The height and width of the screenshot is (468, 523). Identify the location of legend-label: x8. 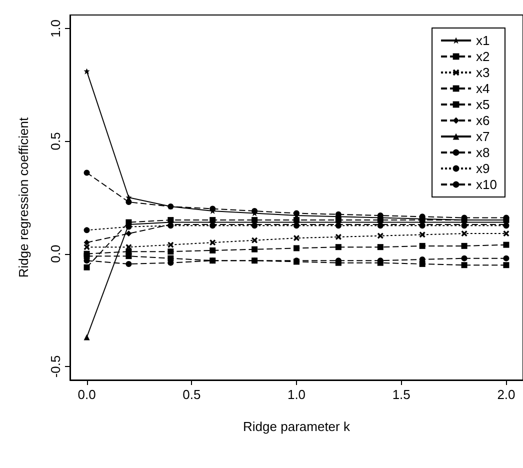
(483, 152).